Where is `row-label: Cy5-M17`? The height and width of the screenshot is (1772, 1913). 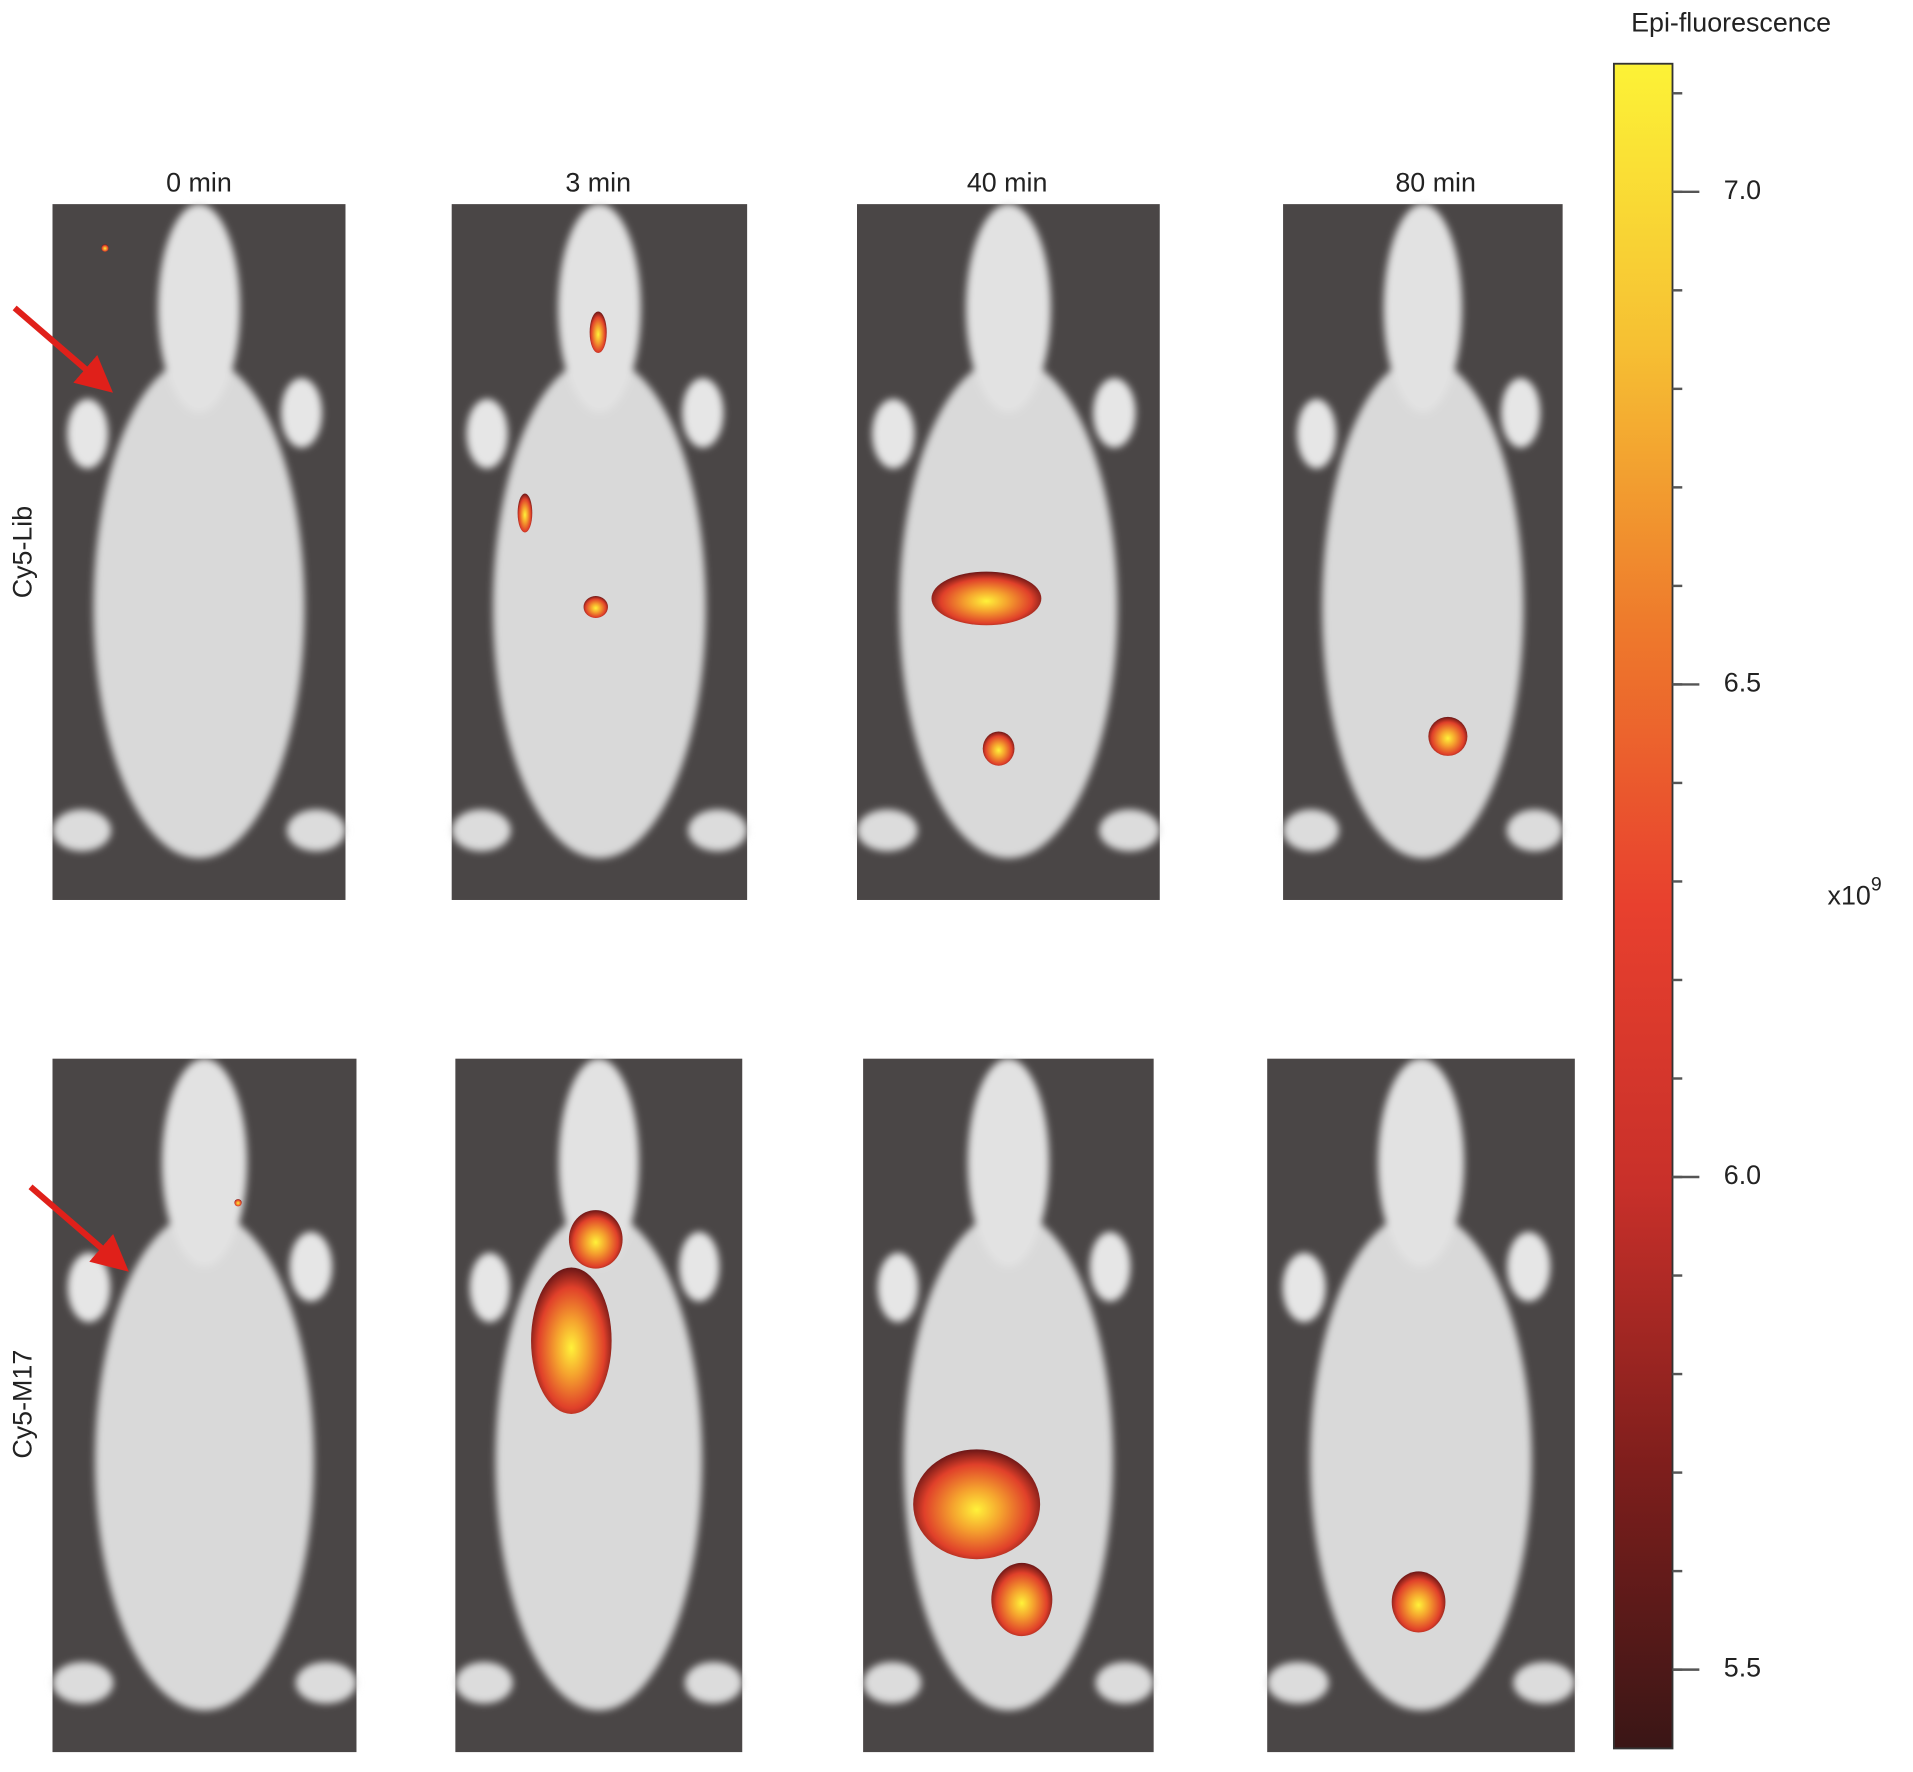 row-label: Cy5-M17 is located at coordinates (23, 1404).